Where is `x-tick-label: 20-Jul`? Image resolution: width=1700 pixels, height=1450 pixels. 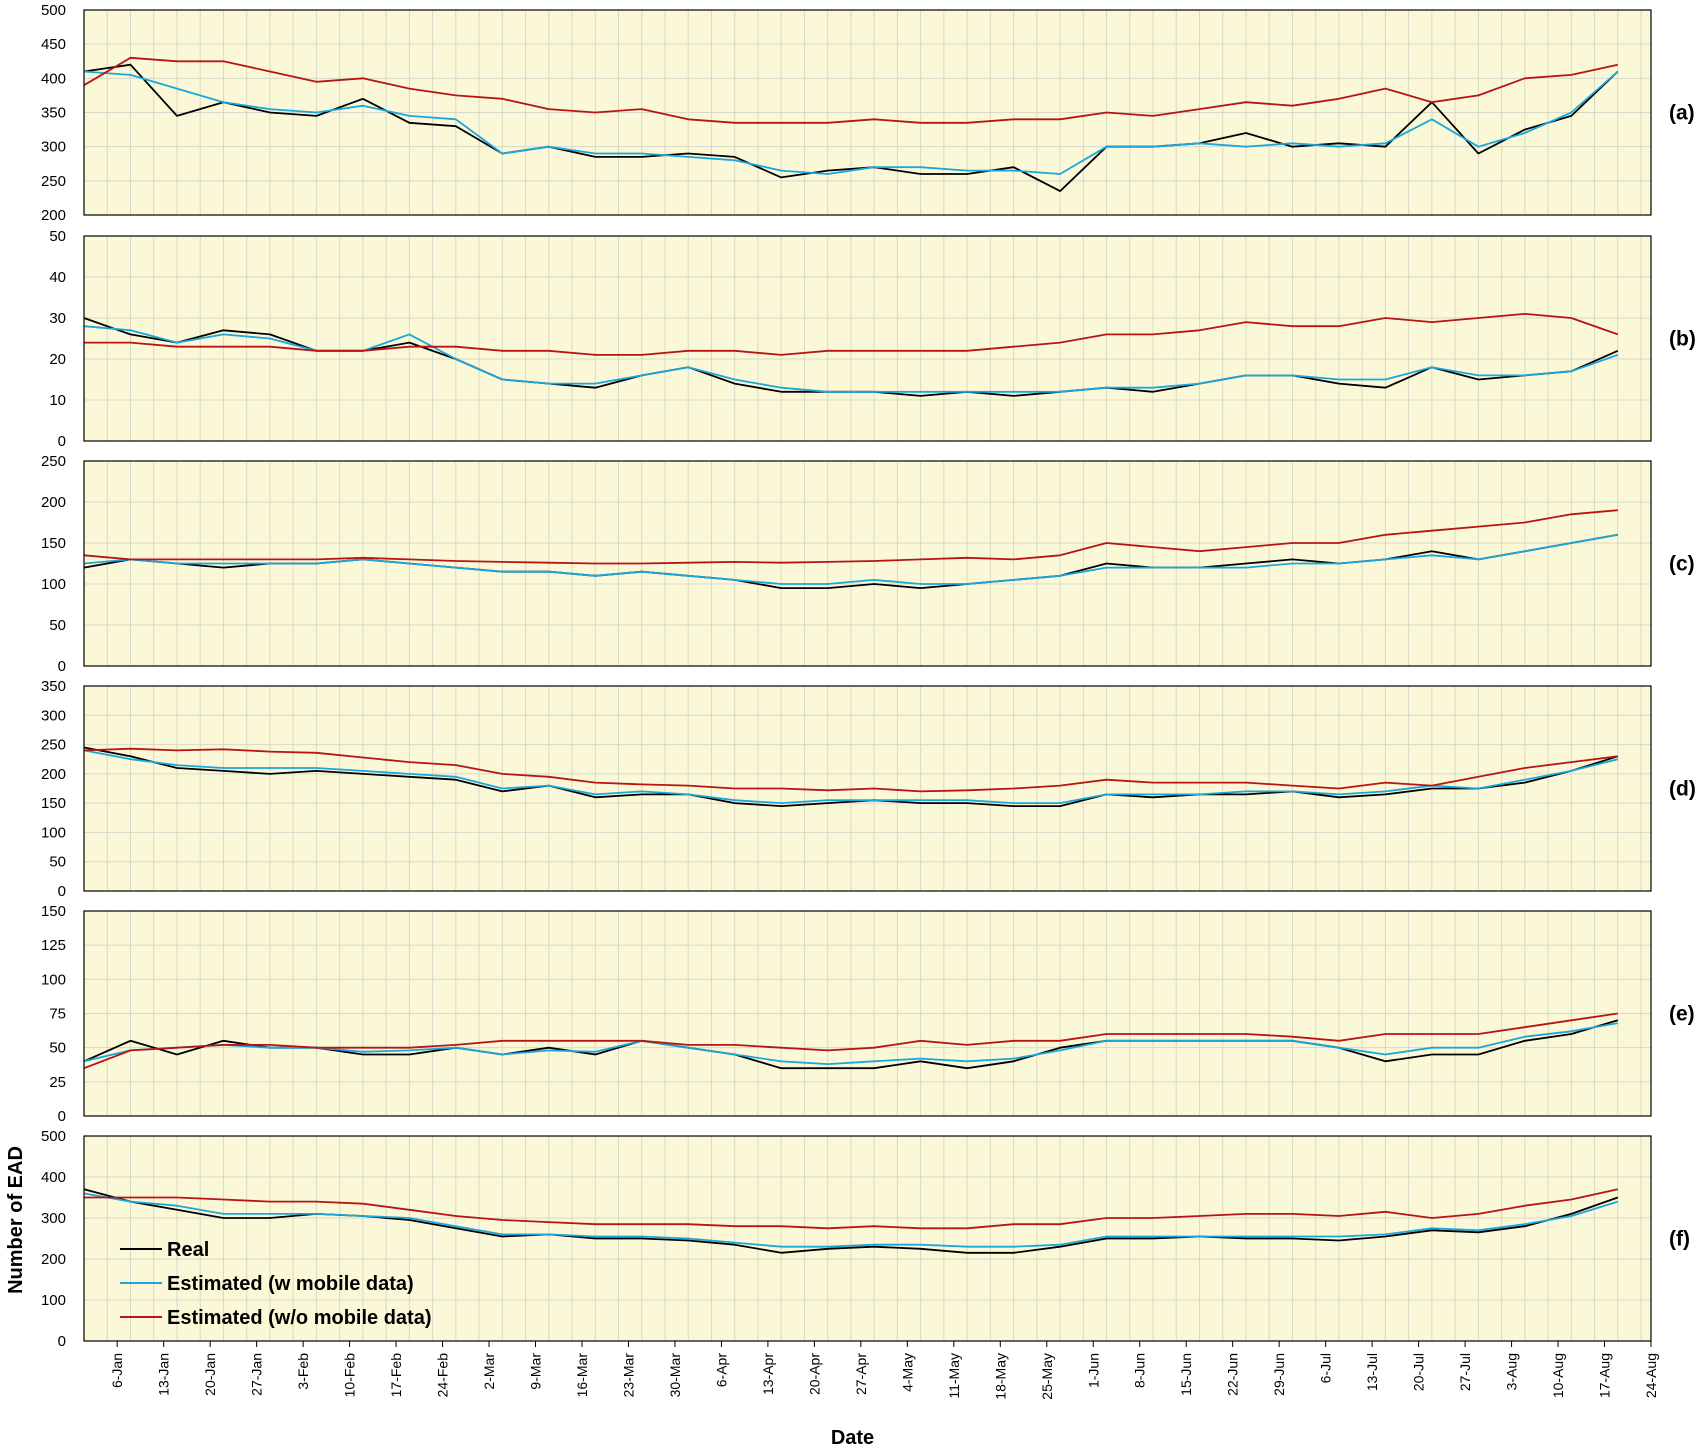
x-tick-label: 20-Jul is located at coordinates (1419, 1372).